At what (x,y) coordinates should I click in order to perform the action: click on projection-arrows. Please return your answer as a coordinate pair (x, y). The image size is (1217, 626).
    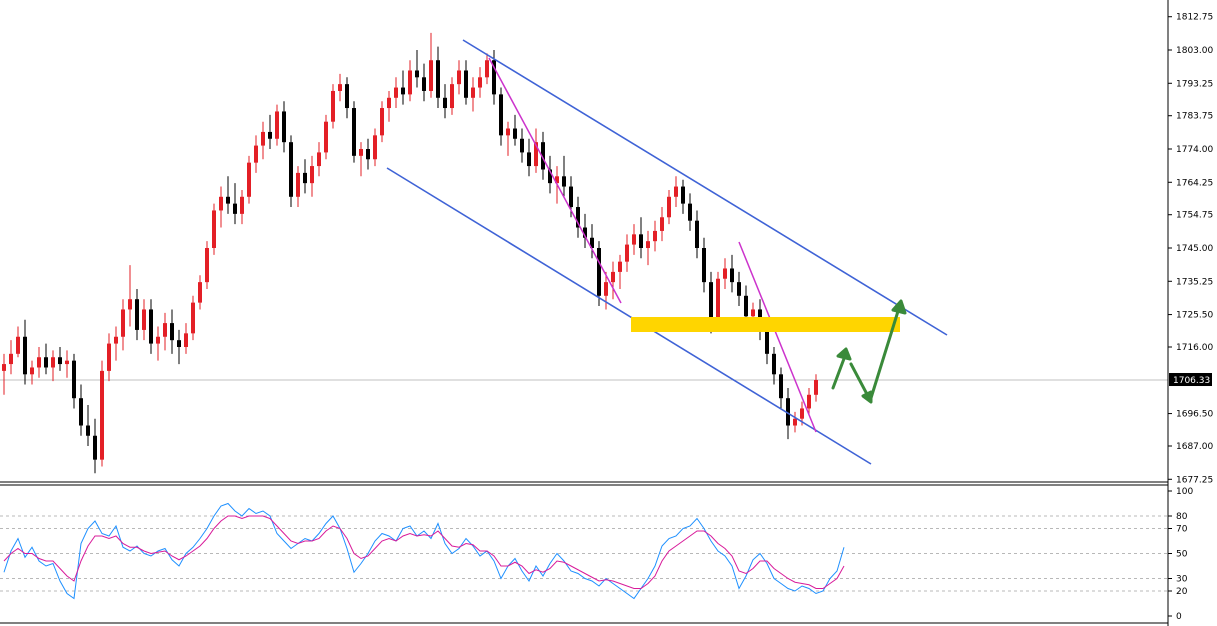
    Looking at the image, I should click on (869, 351).